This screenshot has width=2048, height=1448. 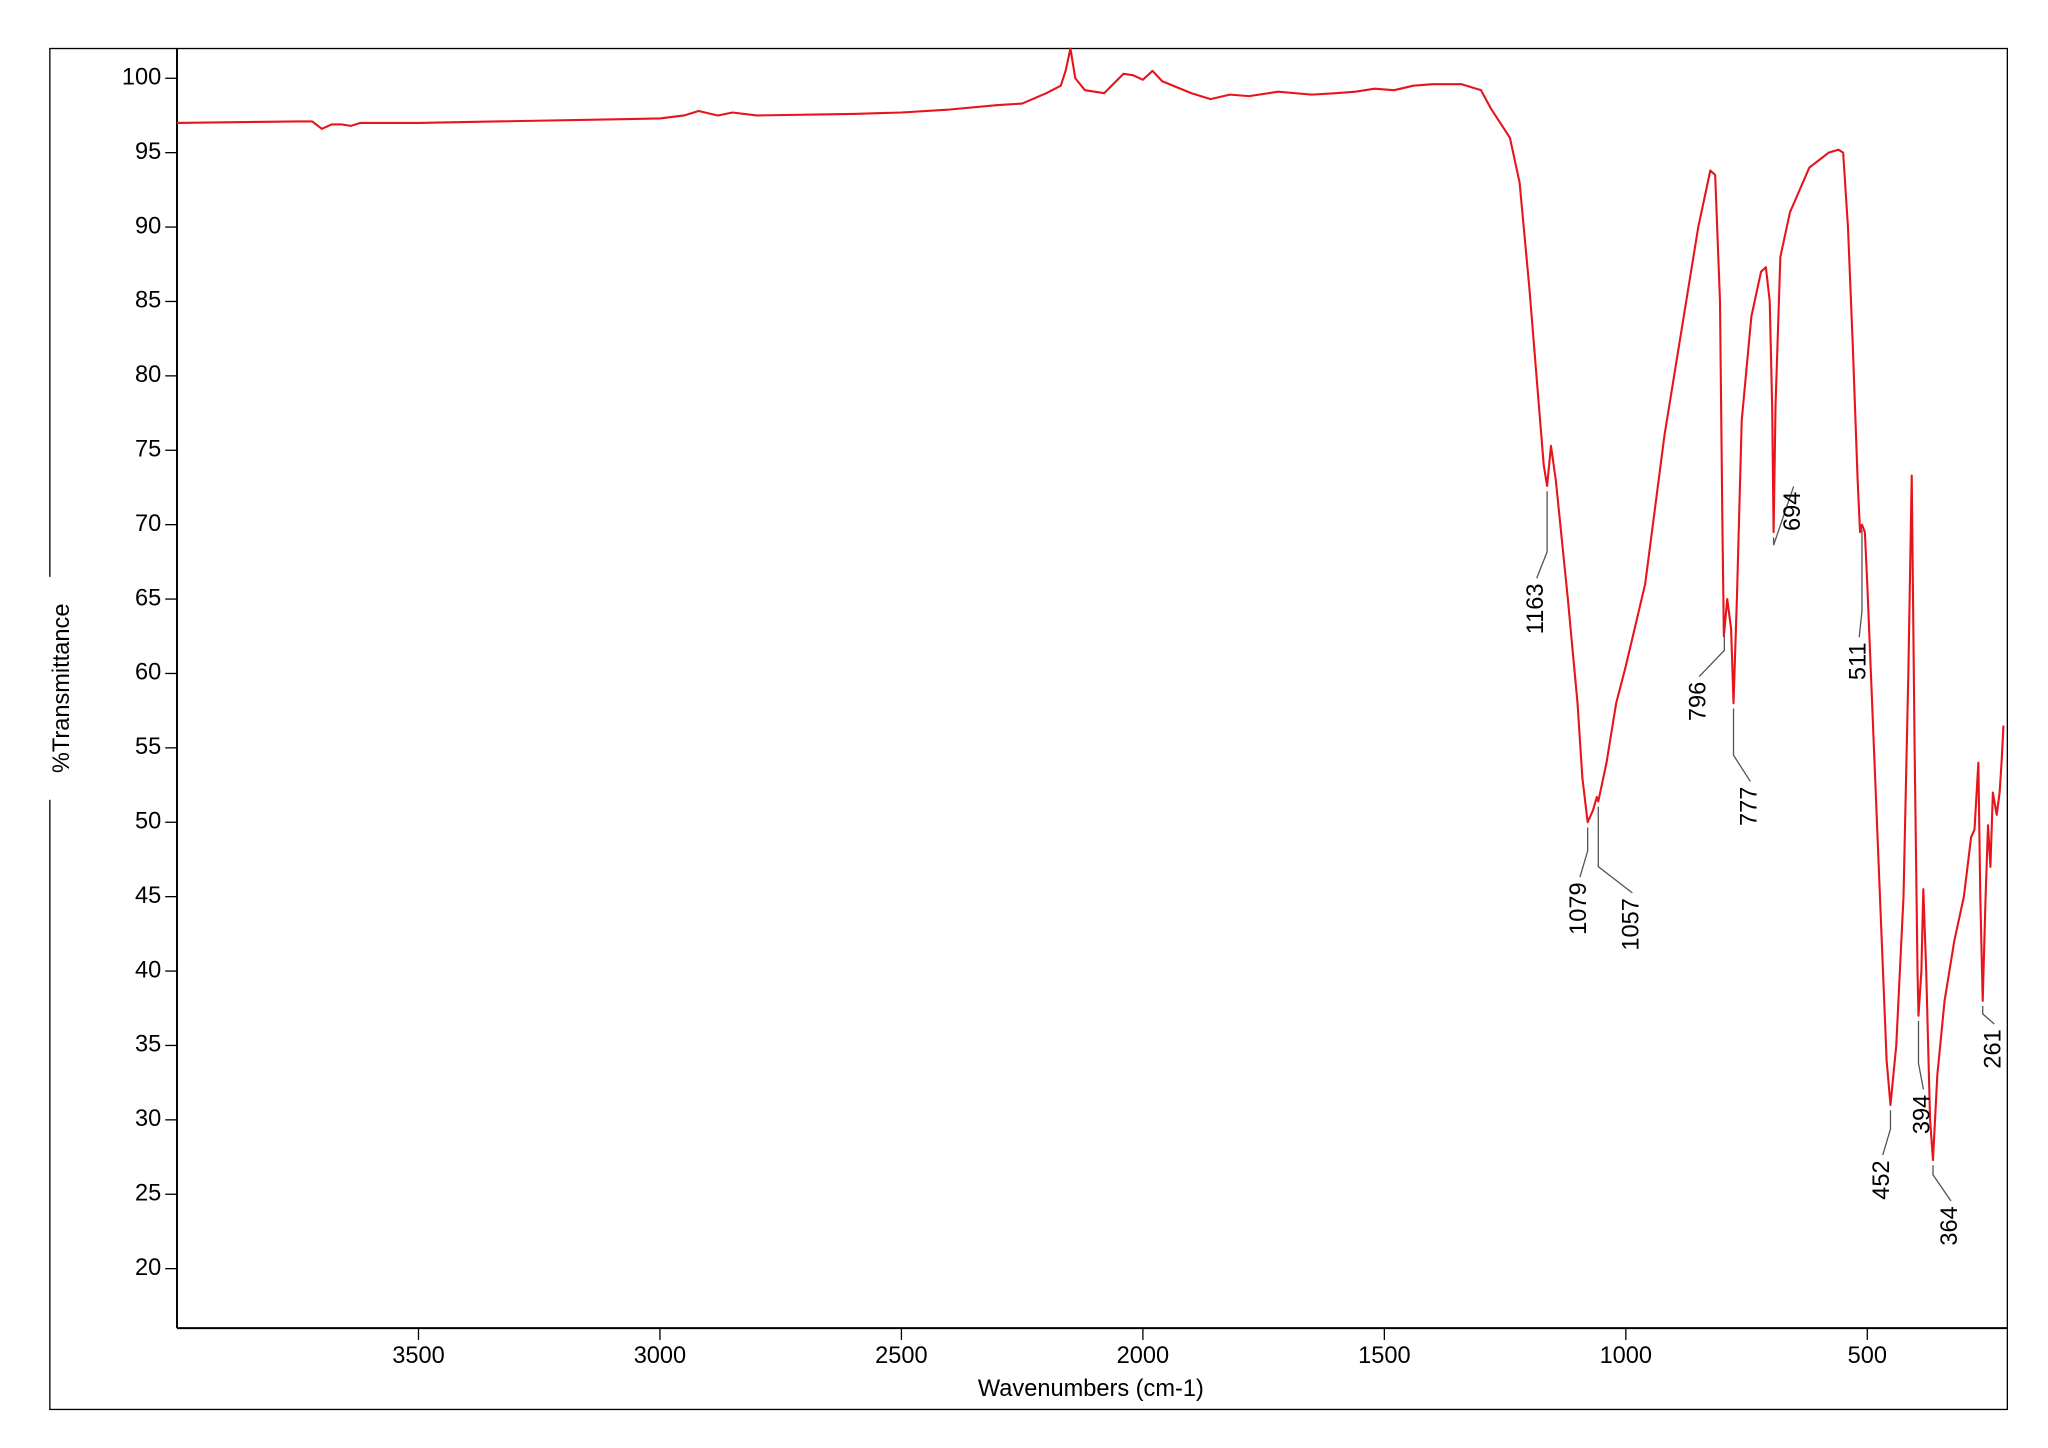 What do you see at coordinates (1632, 924) in the screenshot?
I see `peak-label: 1057` at bounding box center [1632, 924].